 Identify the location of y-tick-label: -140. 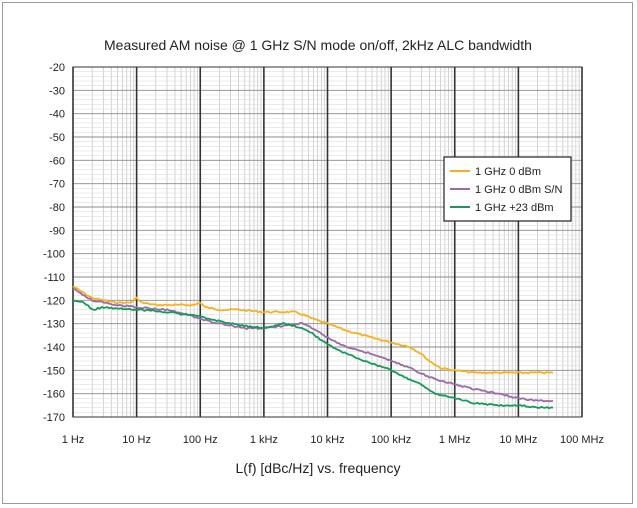
(54, 348).